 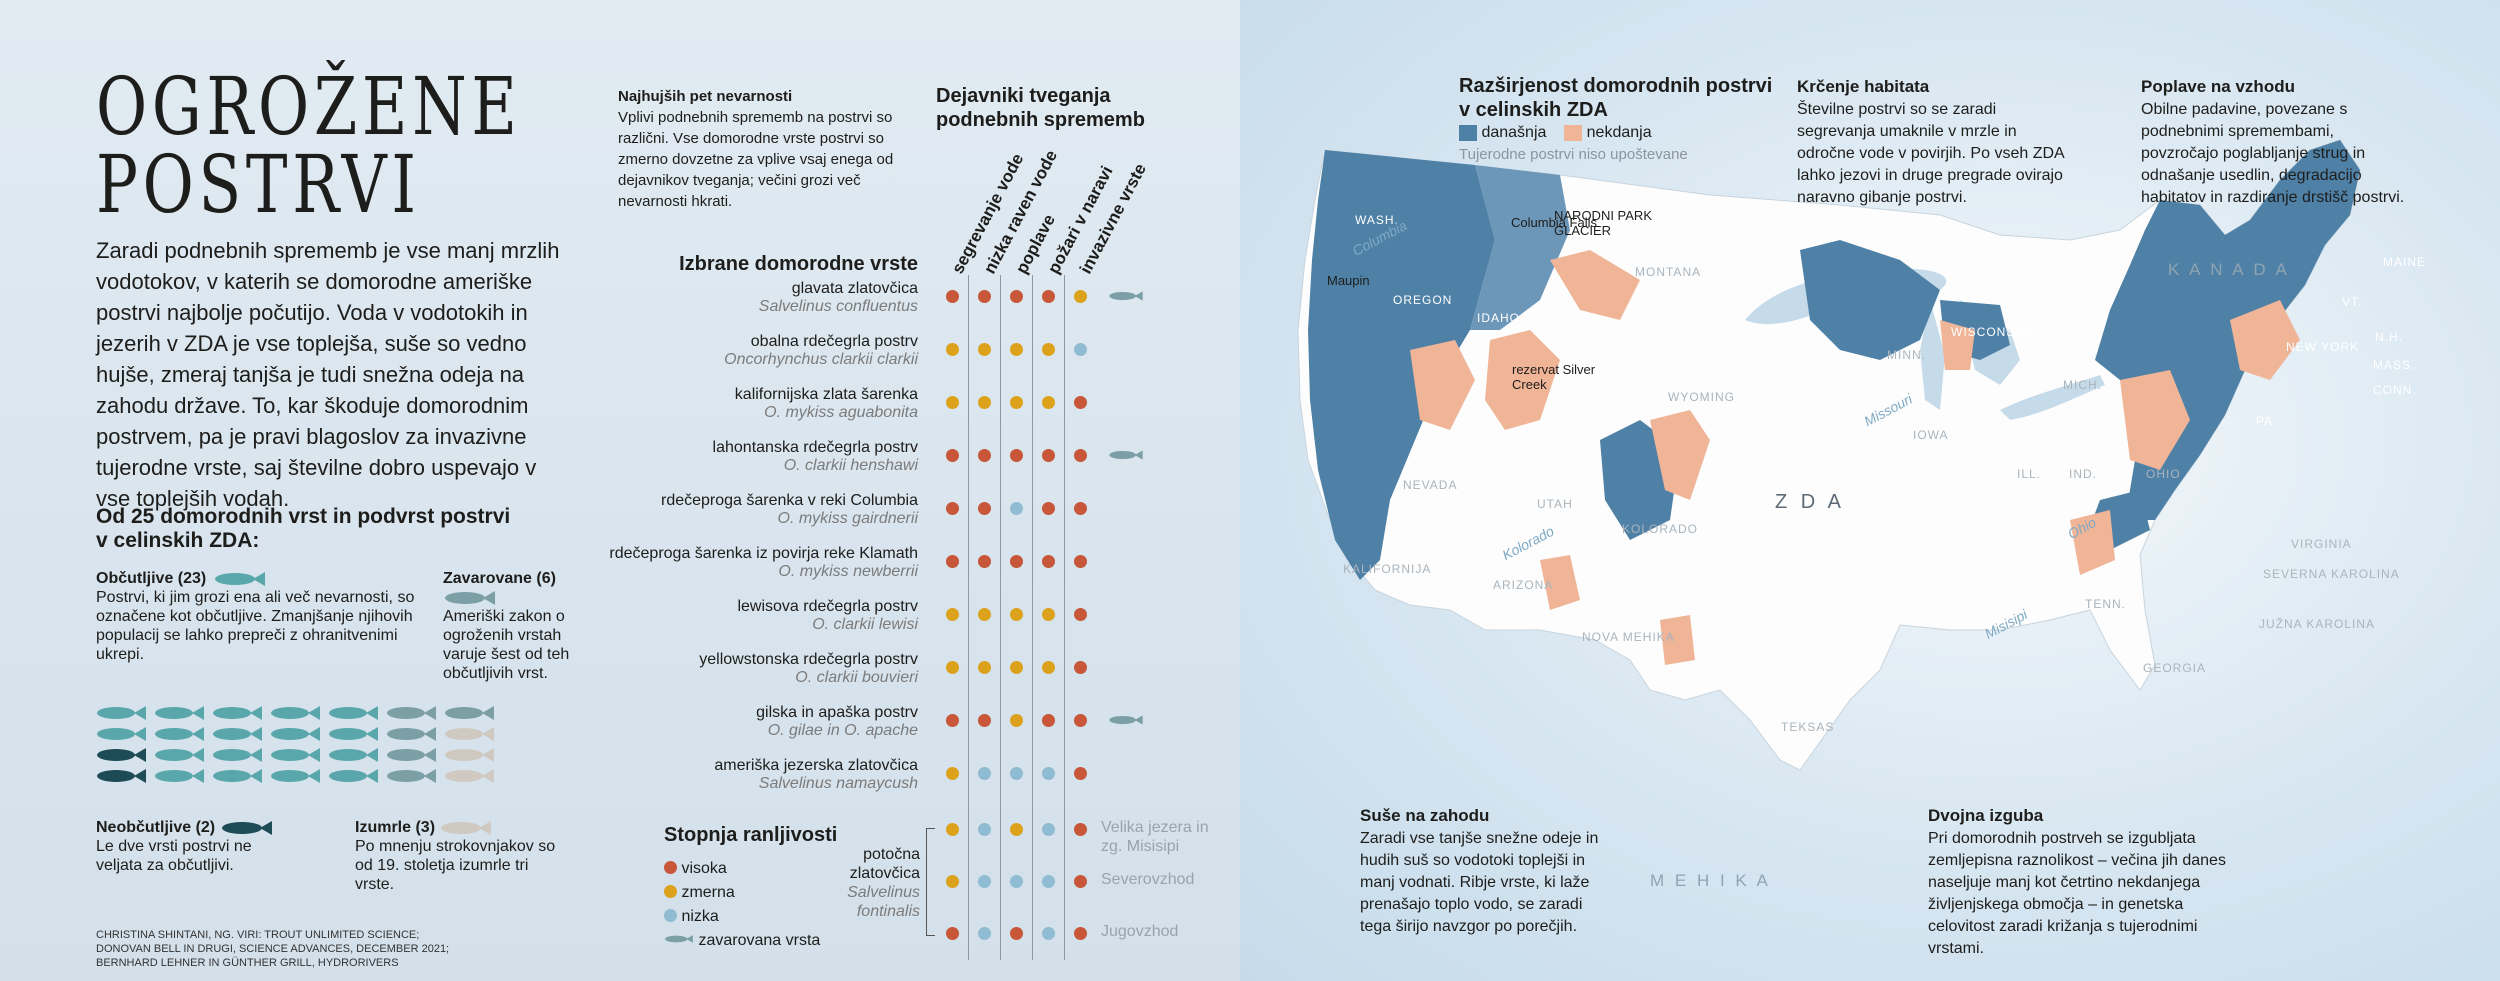 I want to click on map-note: Tujerodne postrvi niso upoštevane, so click(x=1573, y=154).